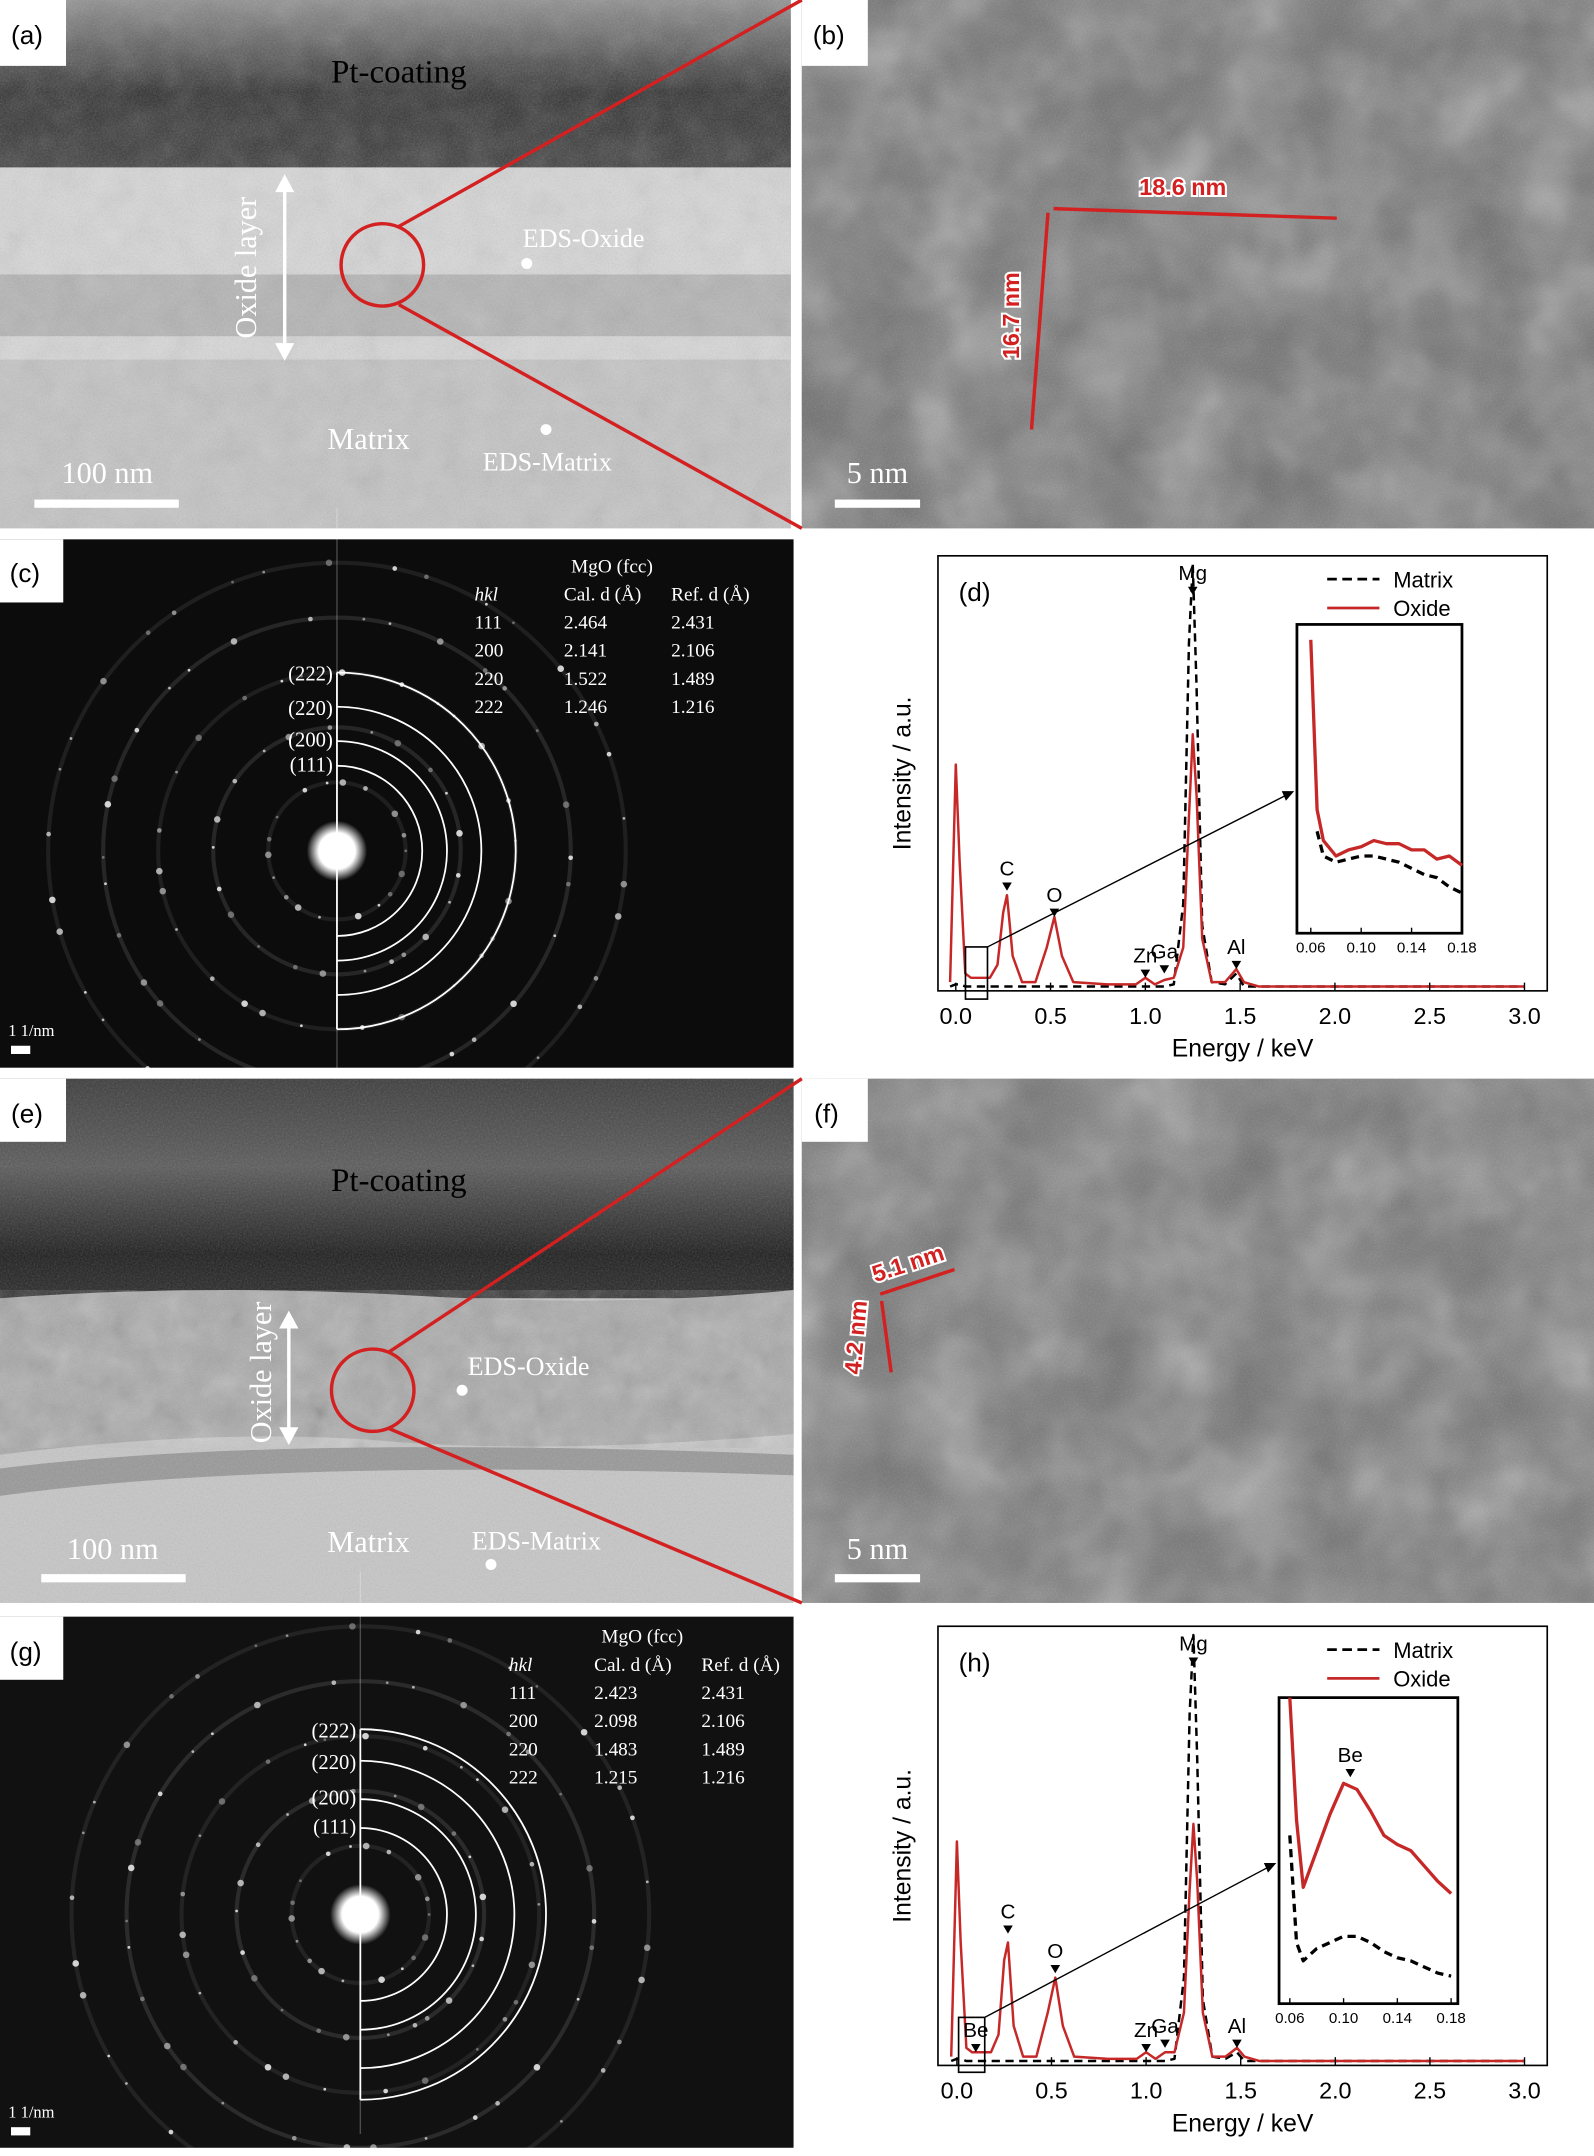 The image size is (1594, 2156). I want to click on table-cell: 2.464, so click(586, 623).